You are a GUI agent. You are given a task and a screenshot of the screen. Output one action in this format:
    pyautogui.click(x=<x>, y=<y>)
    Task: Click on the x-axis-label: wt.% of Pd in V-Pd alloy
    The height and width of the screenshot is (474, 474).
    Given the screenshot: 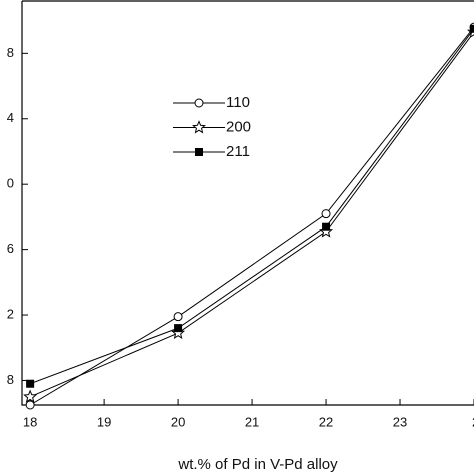 What is the action you would take?
    pyautogui.click(x=257, y=464)
    